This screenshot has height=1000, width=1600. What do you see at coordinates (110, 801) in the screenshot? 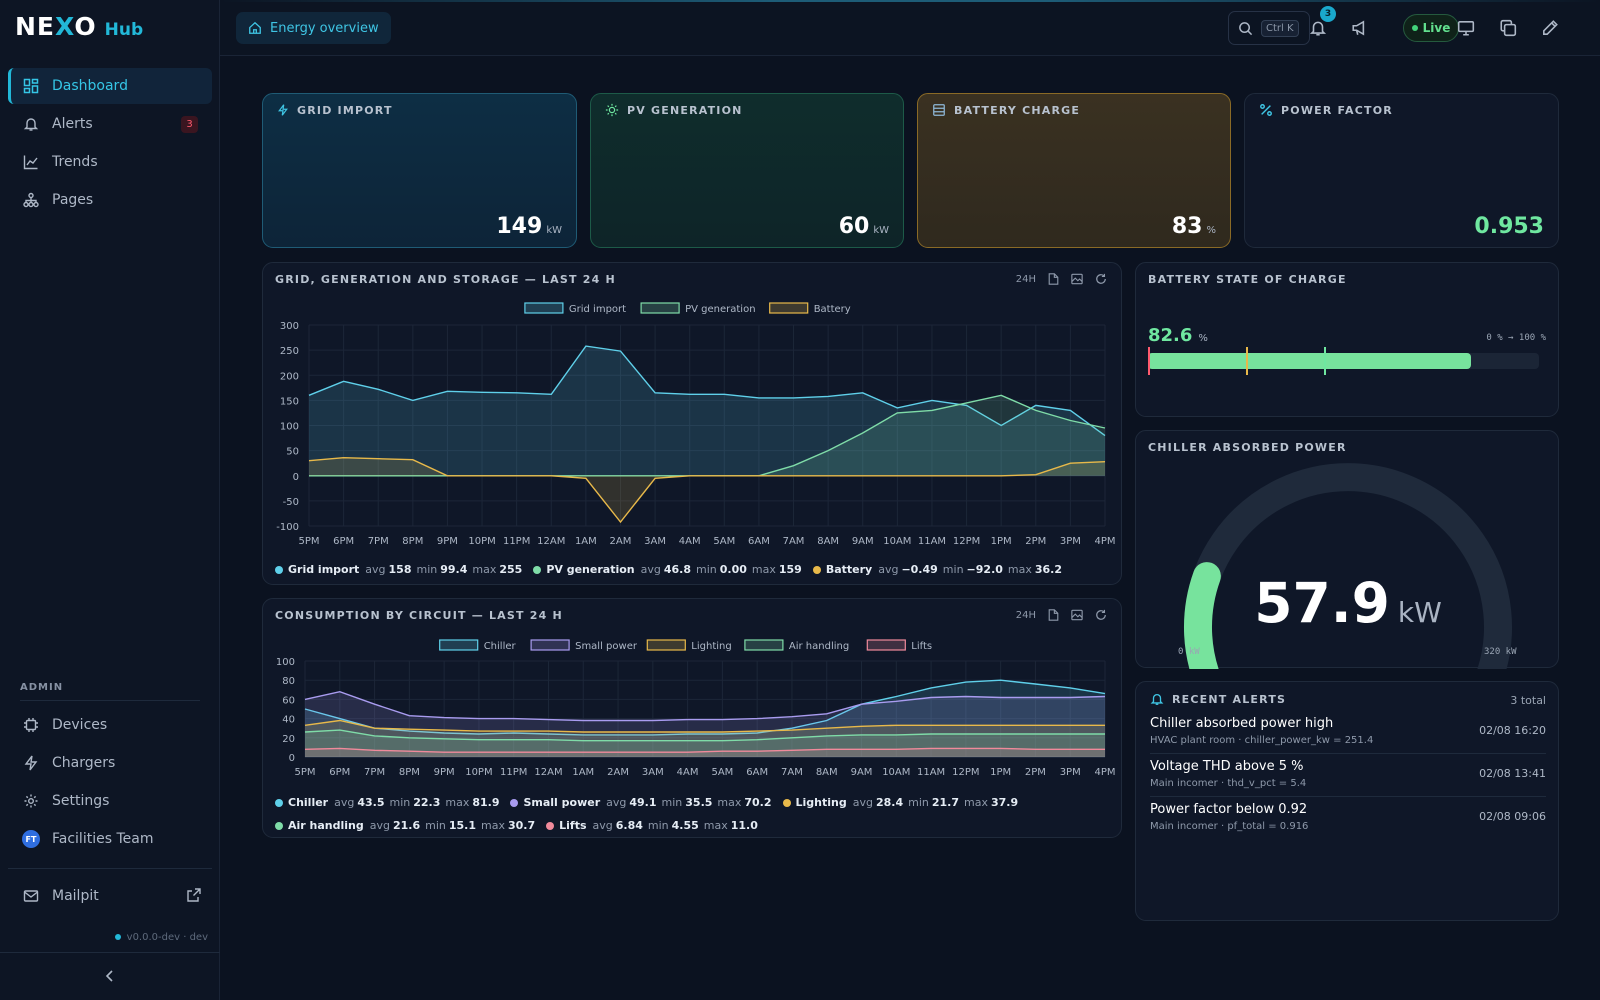
I see `sidebar-item-settings: Settings` at bounding box center [110, 801].